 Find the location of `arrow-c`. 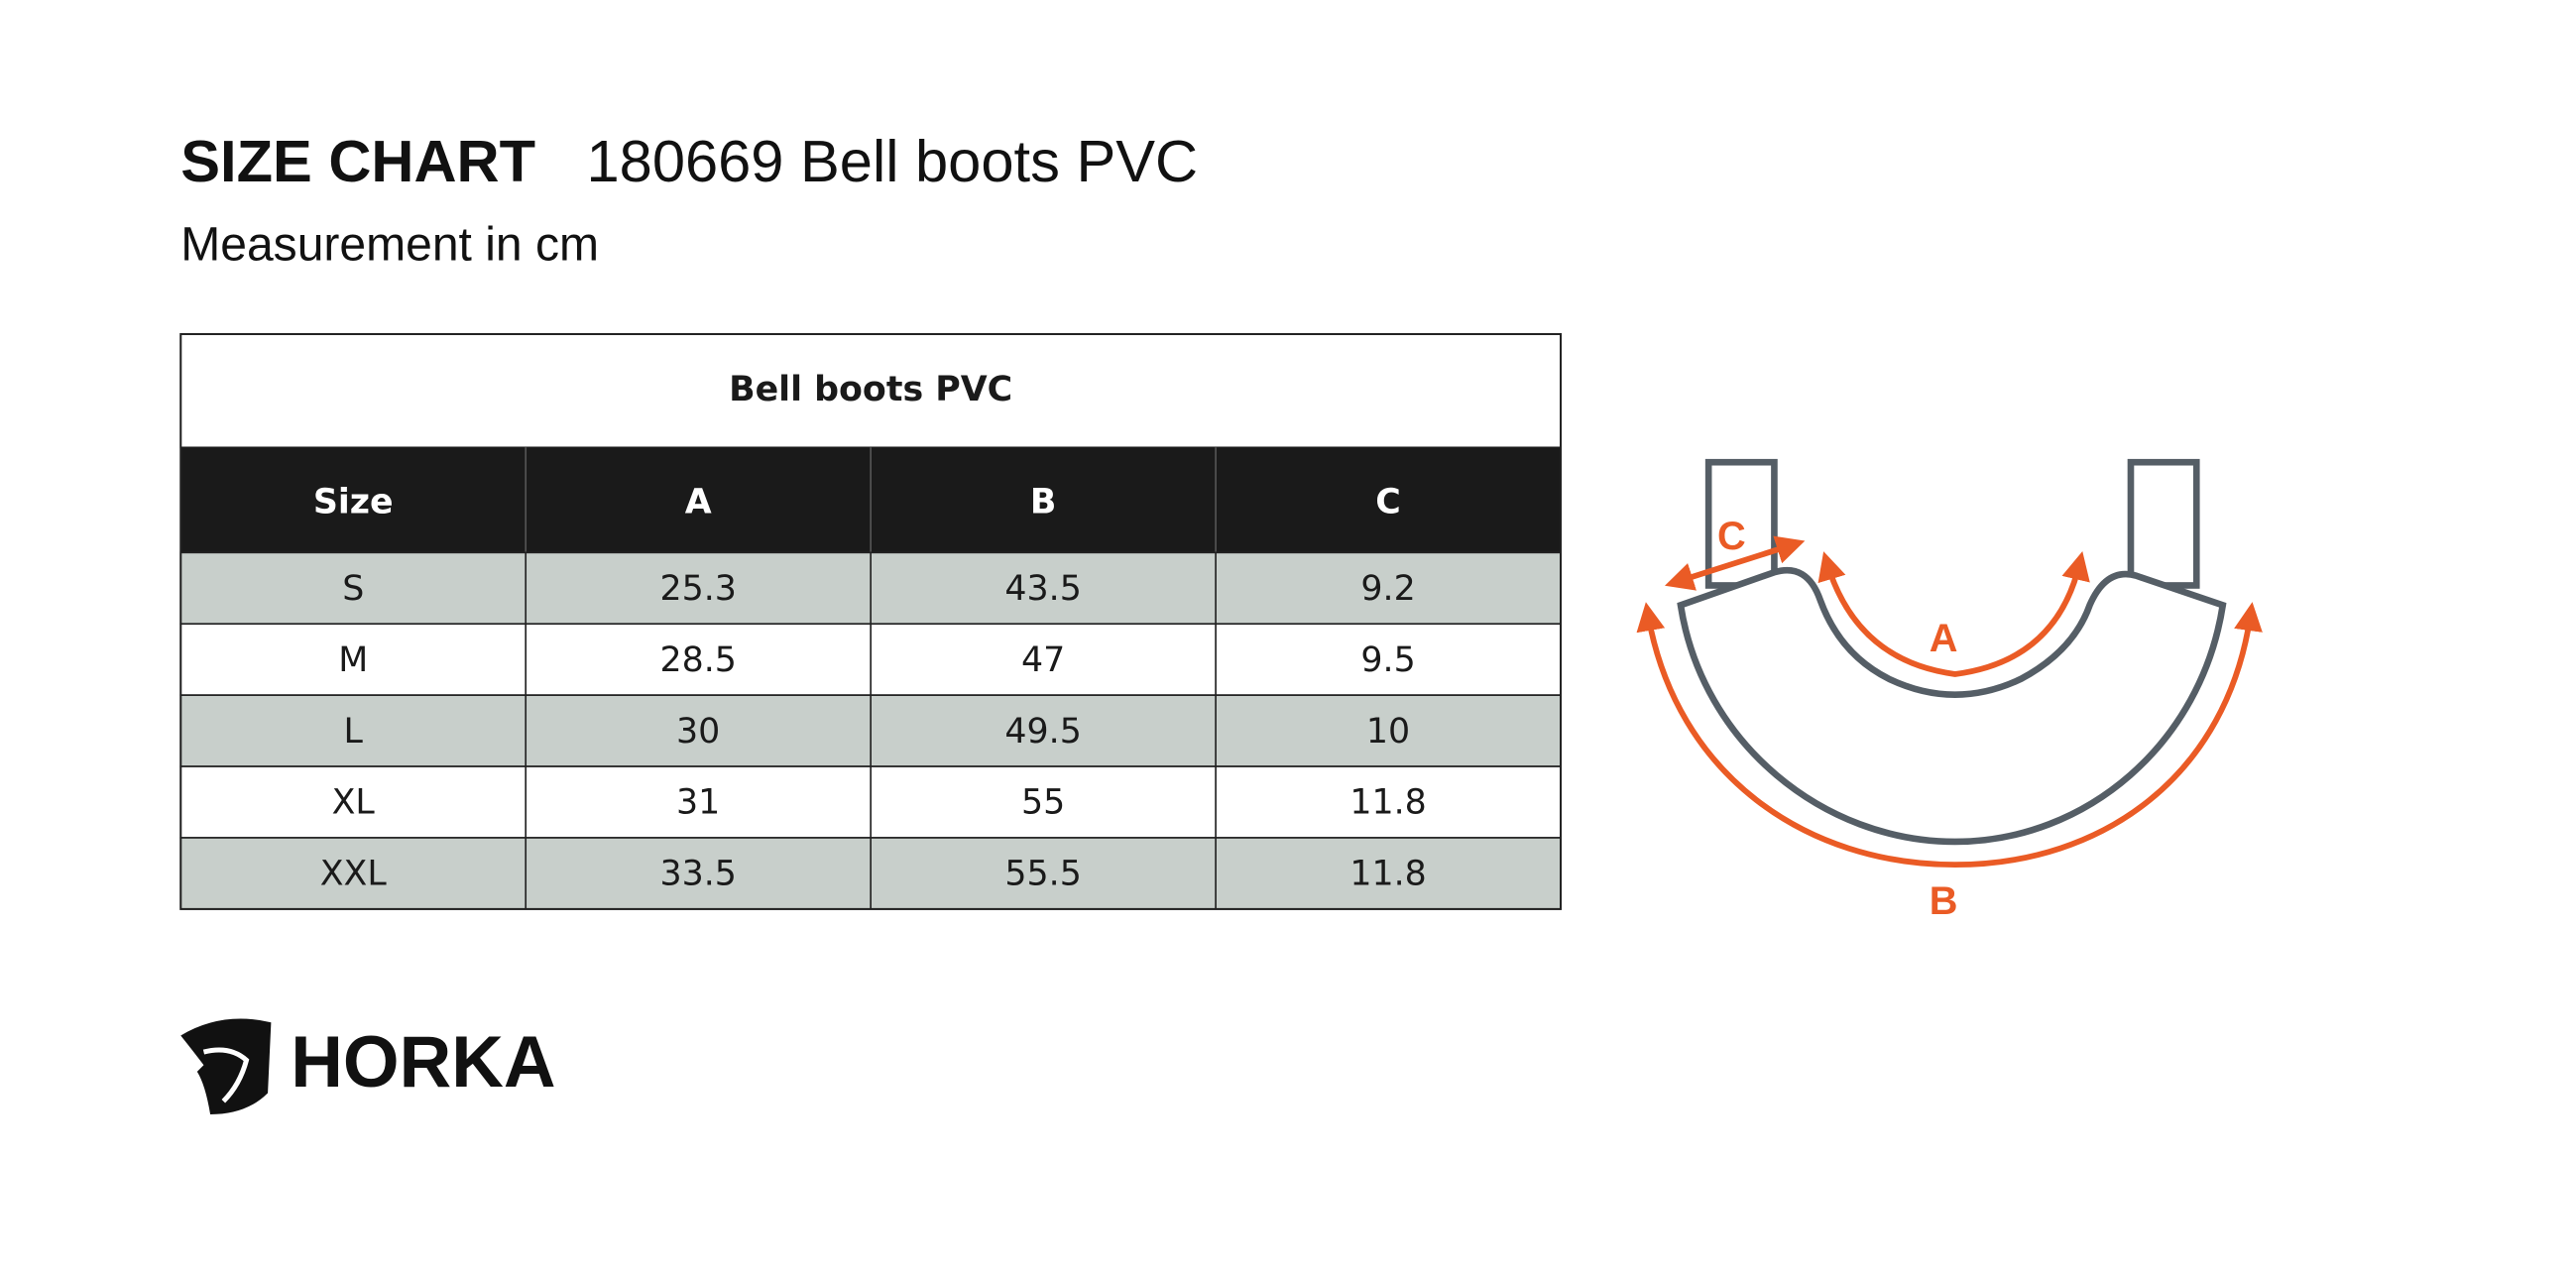

arrow-c is located at coordinates (1735, 563).